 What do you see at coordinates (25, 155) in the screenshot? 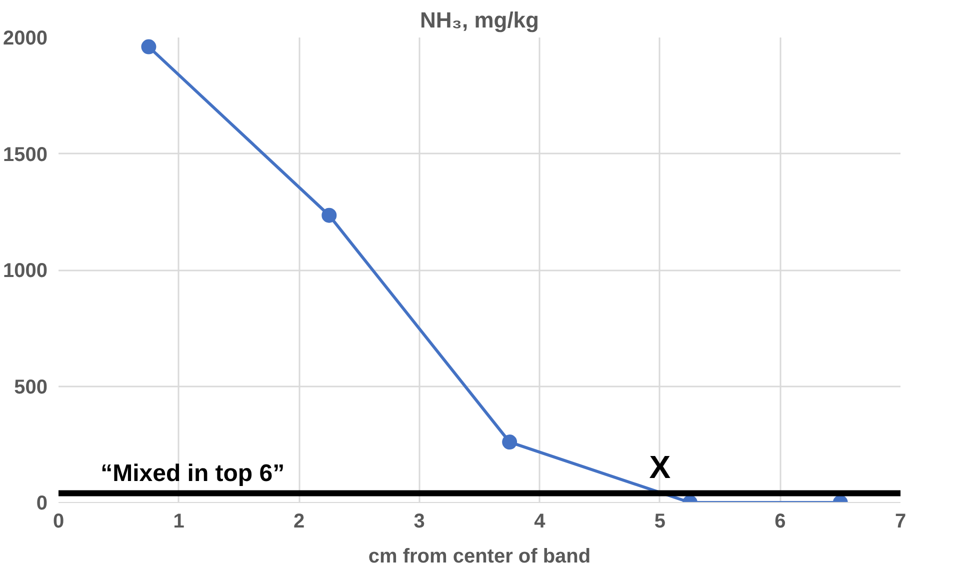
I see `y-tick-label: 1500` at bounding box center [25, 155].